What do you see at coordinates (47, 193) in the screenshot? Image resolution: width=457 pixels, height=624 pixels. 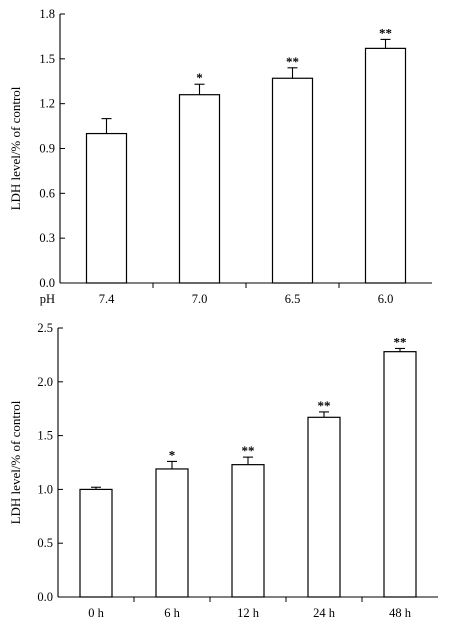 I see `y-tick-label: 0.6` at bounding box center [47, 193].